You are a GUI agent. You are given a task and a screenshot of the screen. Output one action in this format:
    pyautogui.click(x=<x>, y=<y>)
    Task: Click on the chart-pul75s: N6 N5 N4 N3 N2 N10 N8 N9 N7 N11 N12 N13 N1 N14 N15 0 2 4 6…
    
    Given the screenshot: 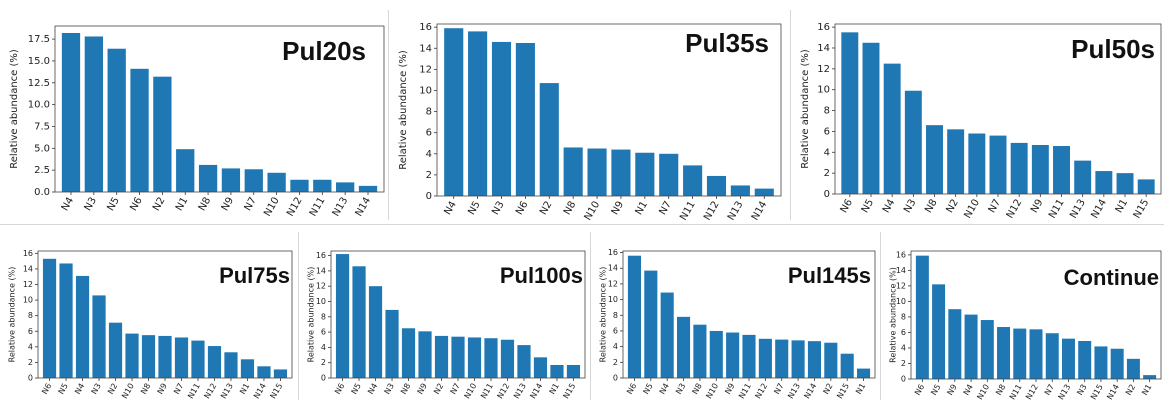 What is the action you would take?
    pyautogui.click(x=150, y=325)
    